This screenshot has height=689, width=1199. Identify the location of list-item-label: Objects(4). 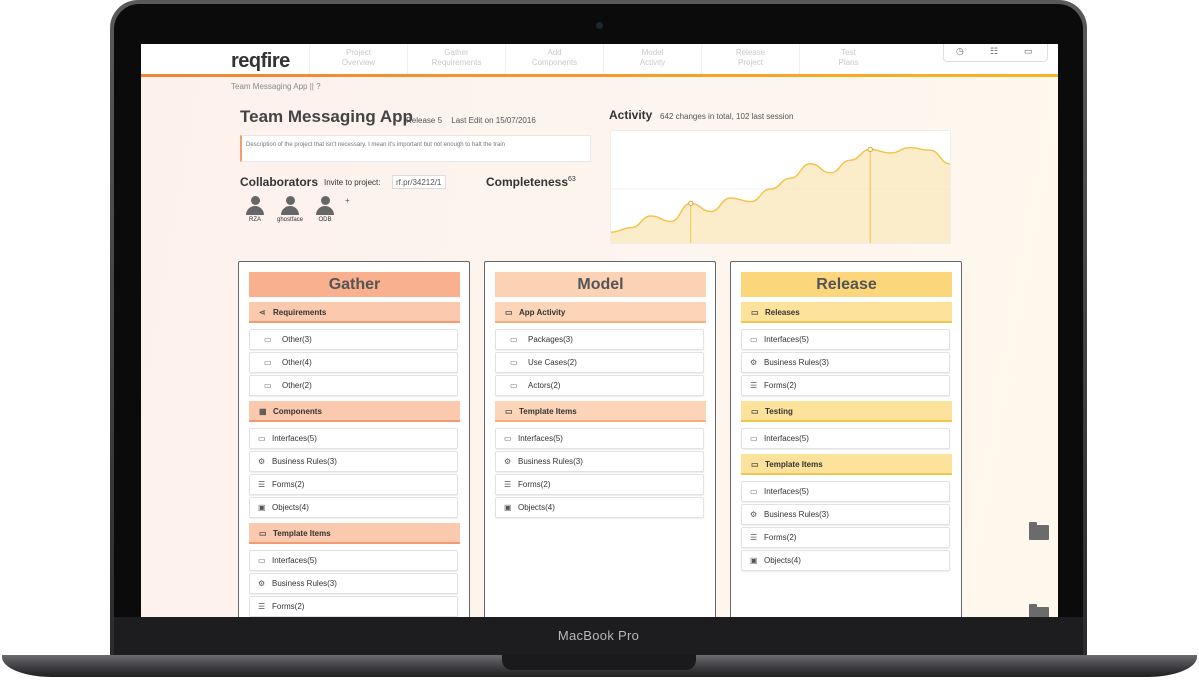
(290, 507).